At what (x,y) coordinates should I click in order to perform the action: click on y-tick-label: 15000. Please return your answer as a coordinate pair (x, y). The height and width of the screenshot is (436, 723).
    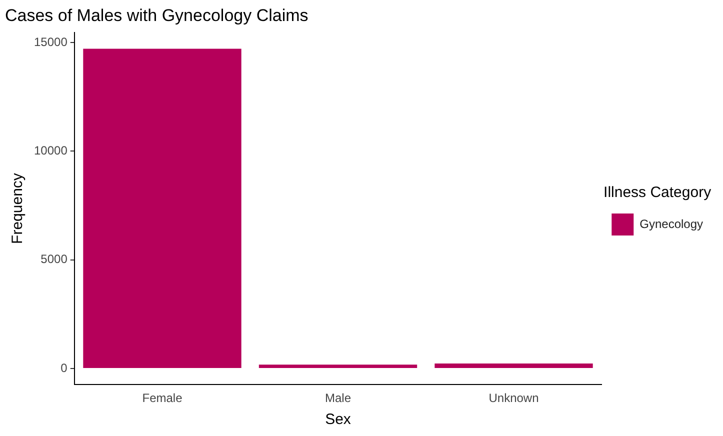
    Looking at the image, I should click on (51, 41).